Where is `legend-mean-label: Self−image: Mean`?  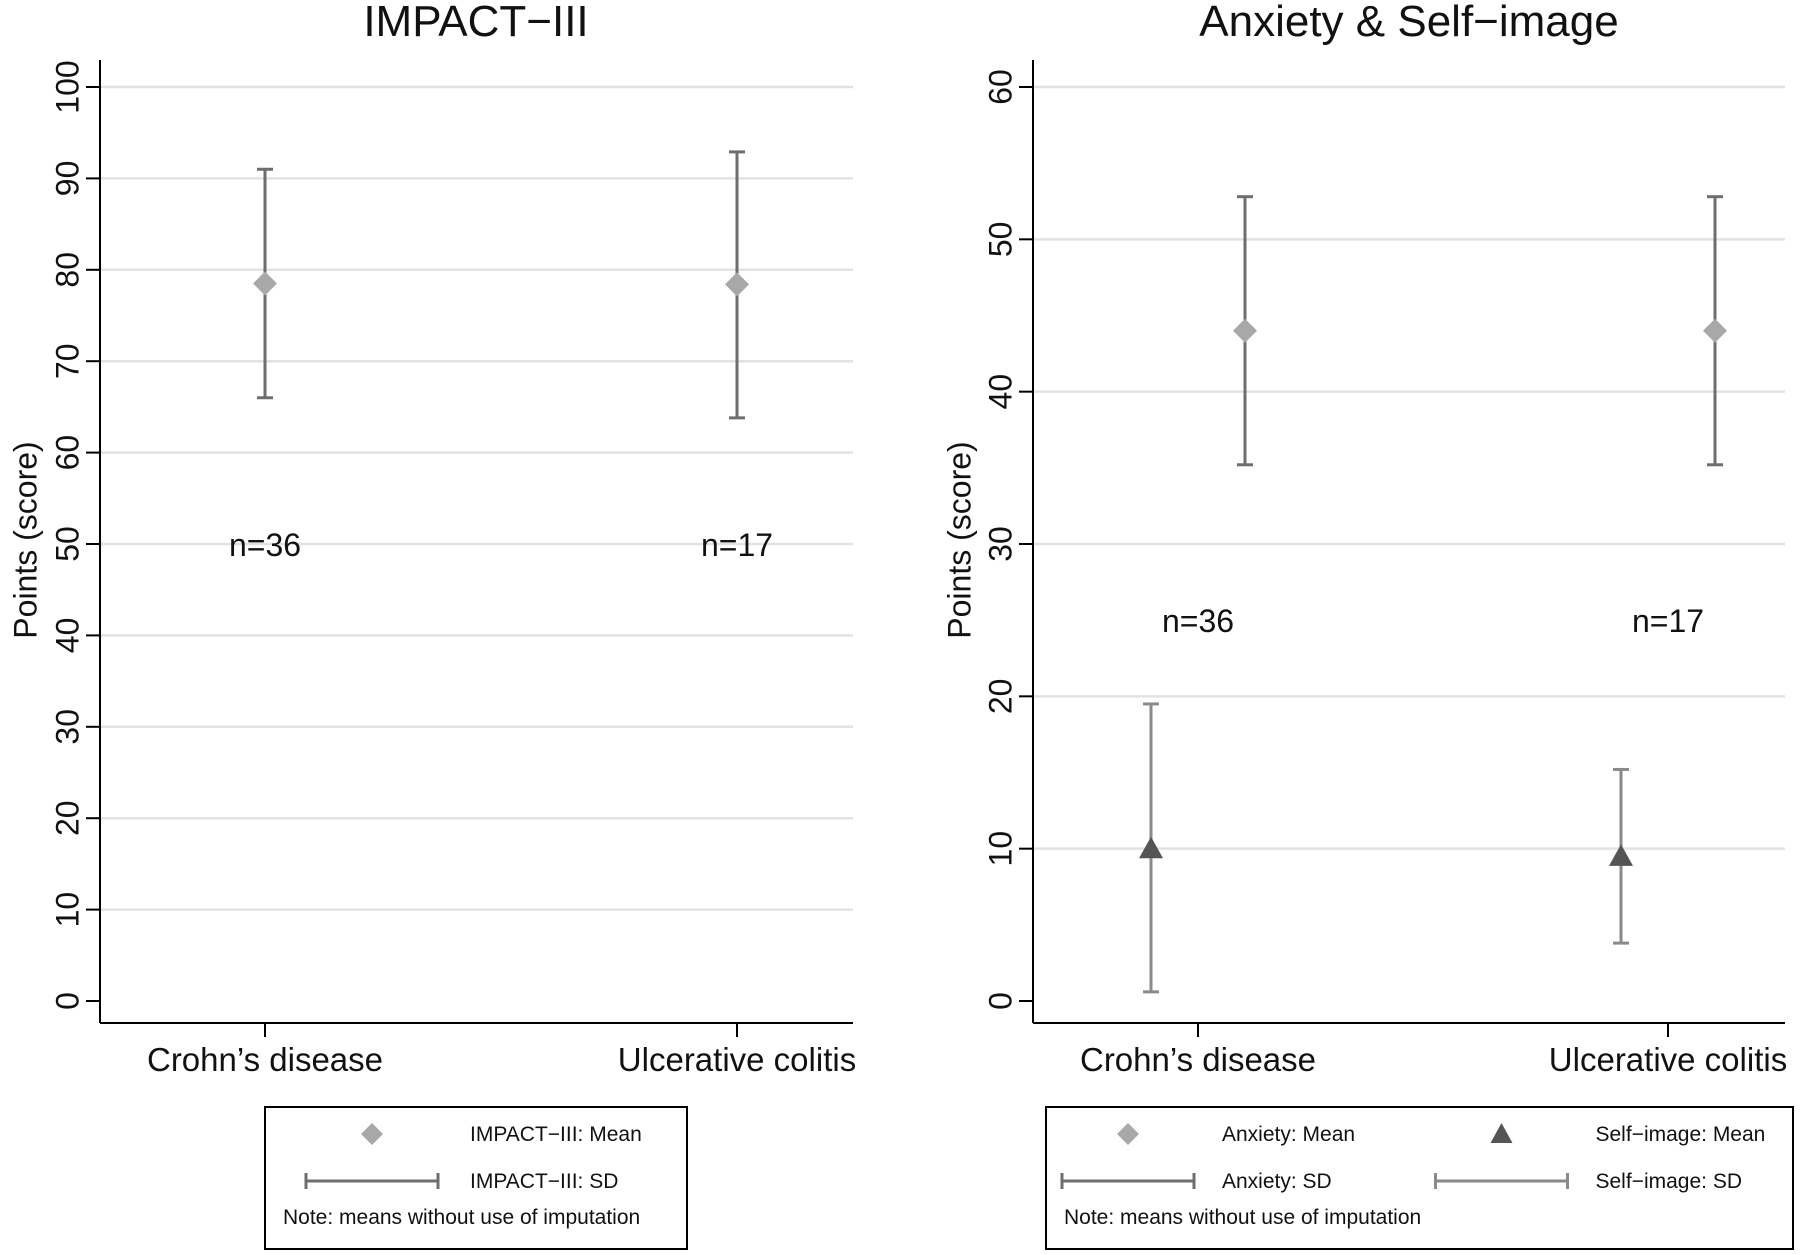
legend-mean-label: Self−image: Mean is located at coordinates (1681, 1134).